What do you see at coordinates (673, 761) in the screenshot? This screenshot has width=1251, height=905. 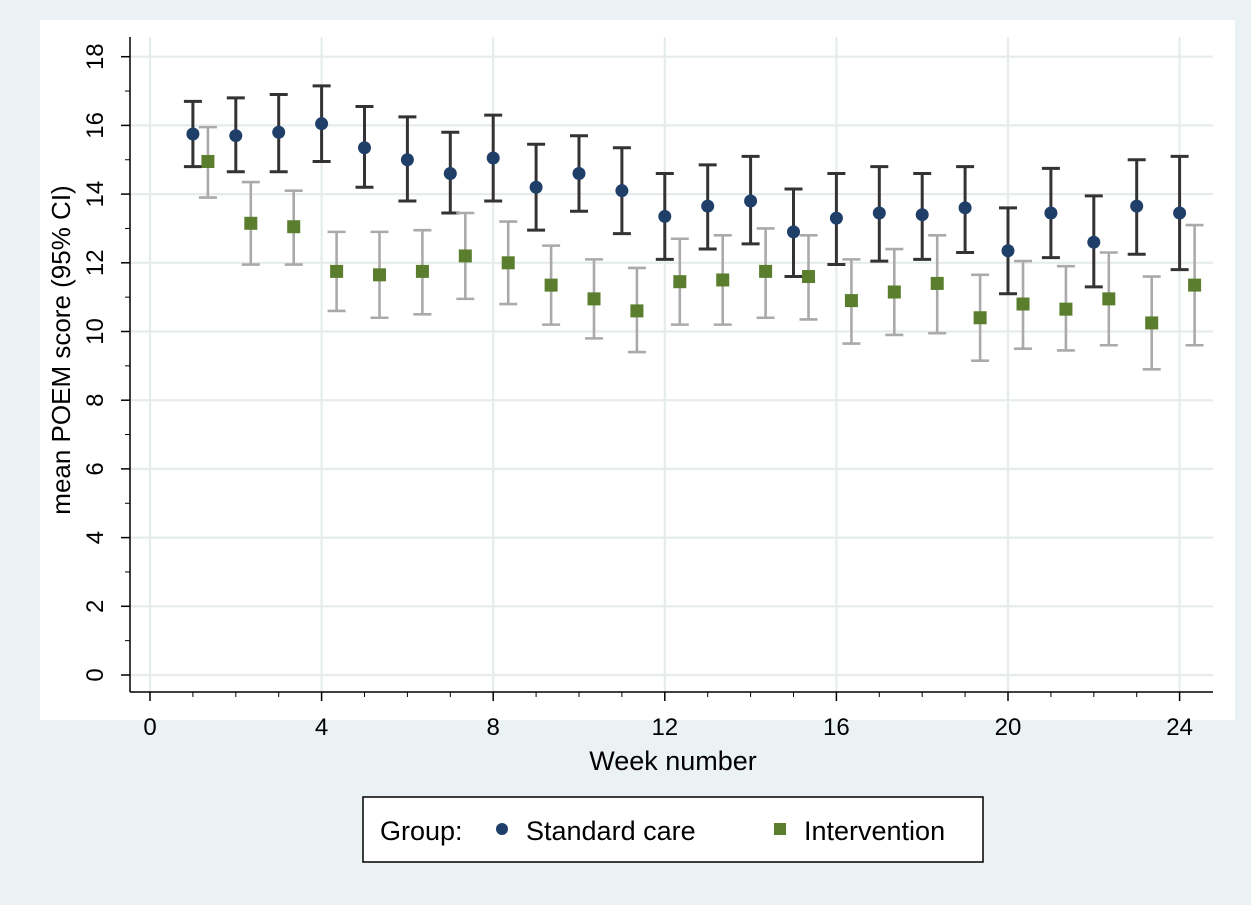 I see `x-axis-label: Week number` at bounding box center [673, 761].